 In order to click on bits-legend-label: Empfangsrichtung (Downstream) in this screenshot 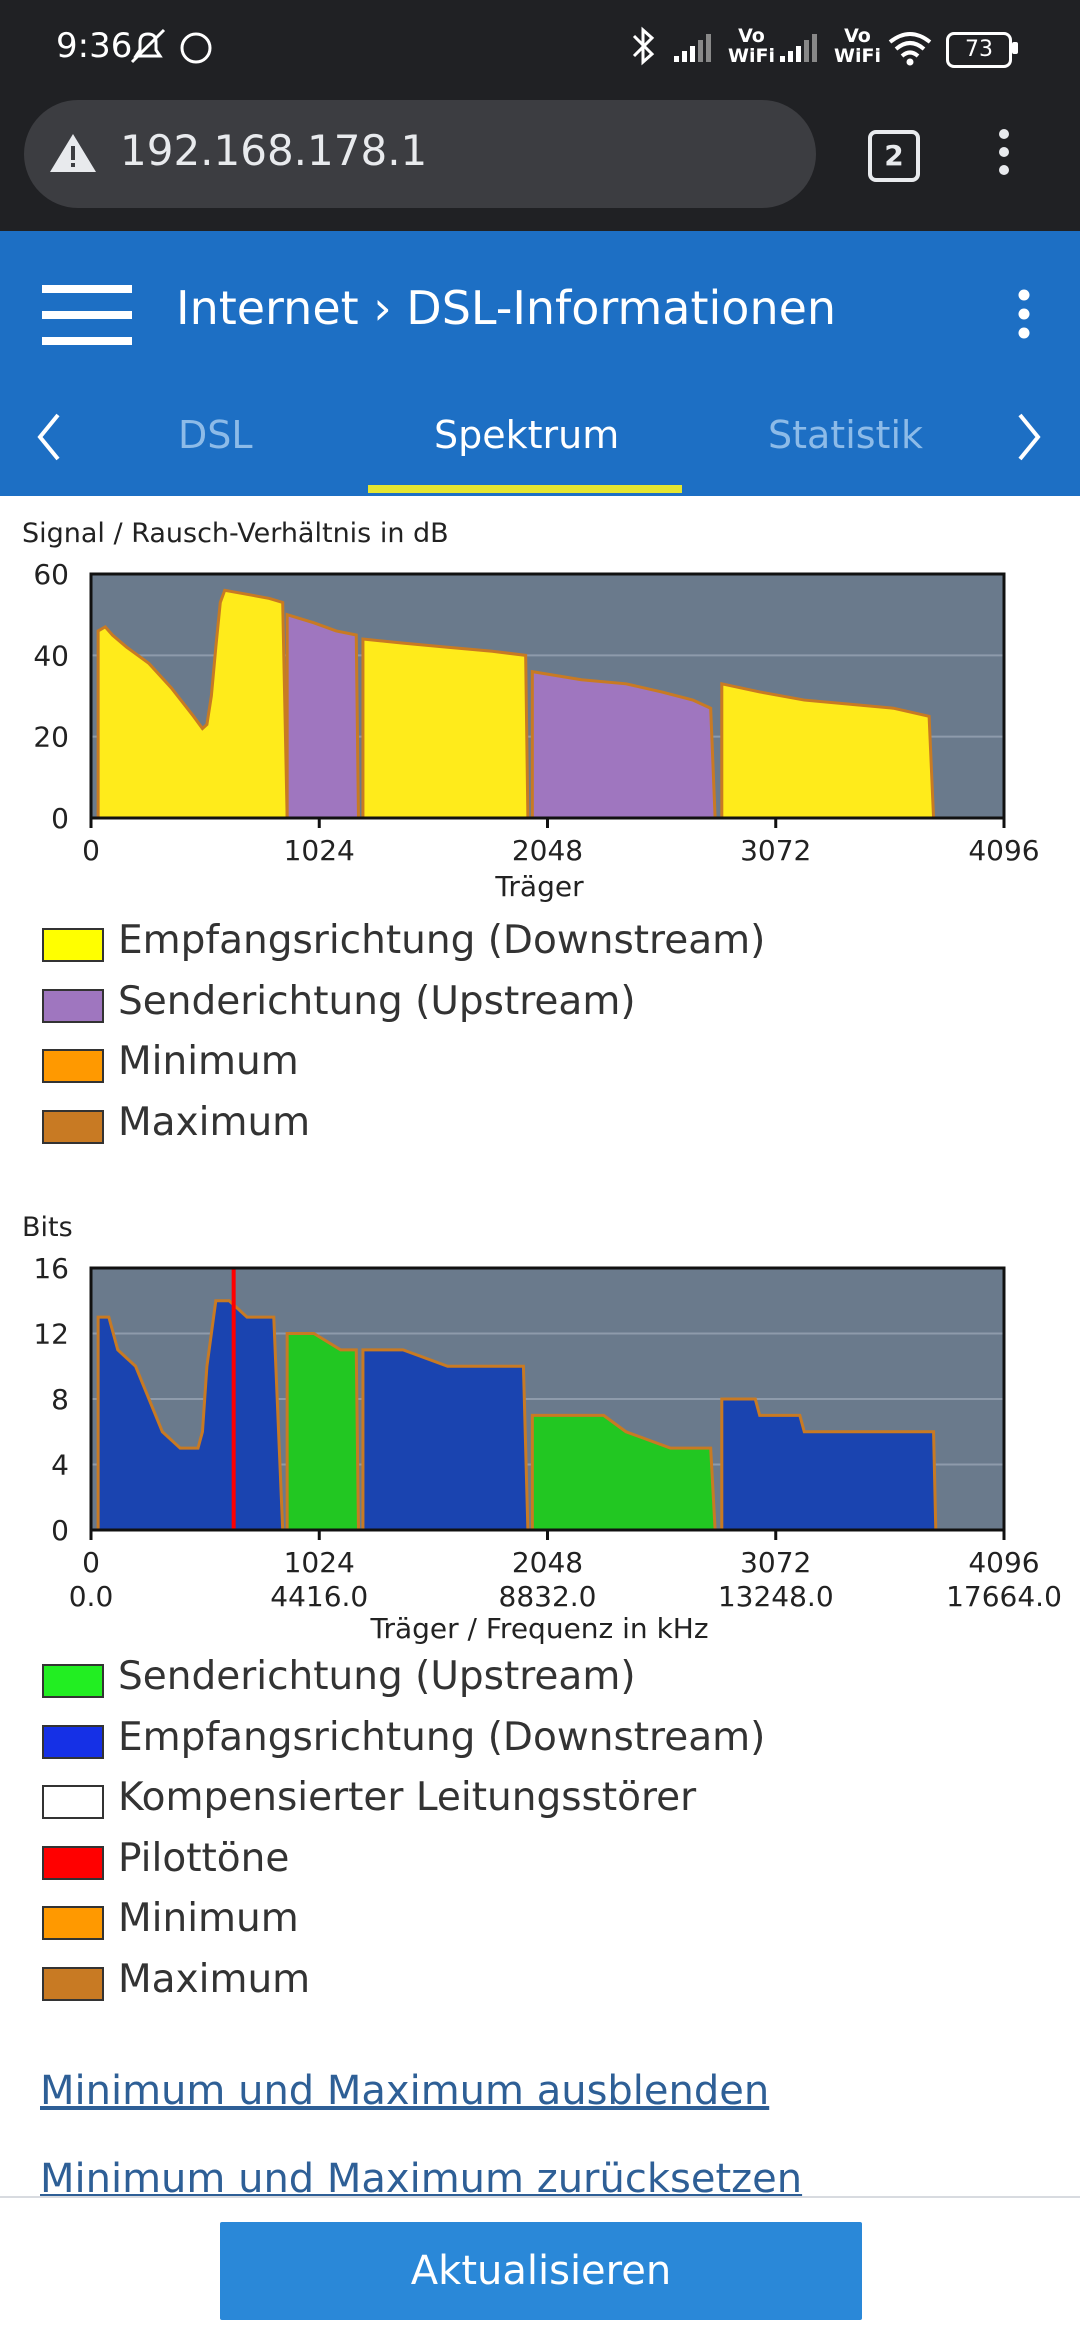, I will do `click(442, 1737)`.